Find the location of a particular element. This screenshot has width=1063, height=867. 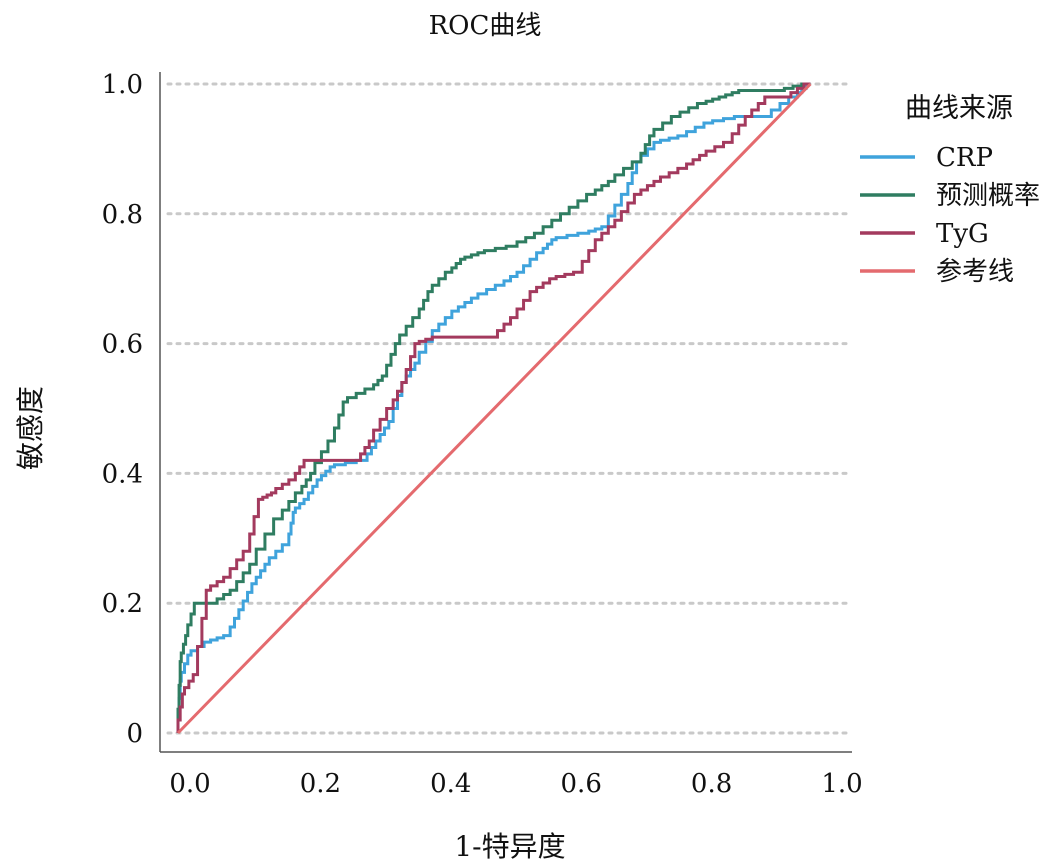

legend: 曲线来源 CRP 预测概率 TyG 参考线 is located at coordinates (950, 190).